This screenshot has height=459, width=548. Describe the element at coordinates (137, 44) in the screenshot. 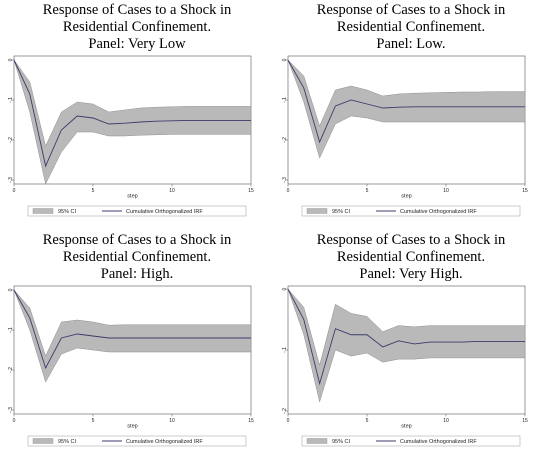

I see `title-line: Panel: Very Low` at that location.